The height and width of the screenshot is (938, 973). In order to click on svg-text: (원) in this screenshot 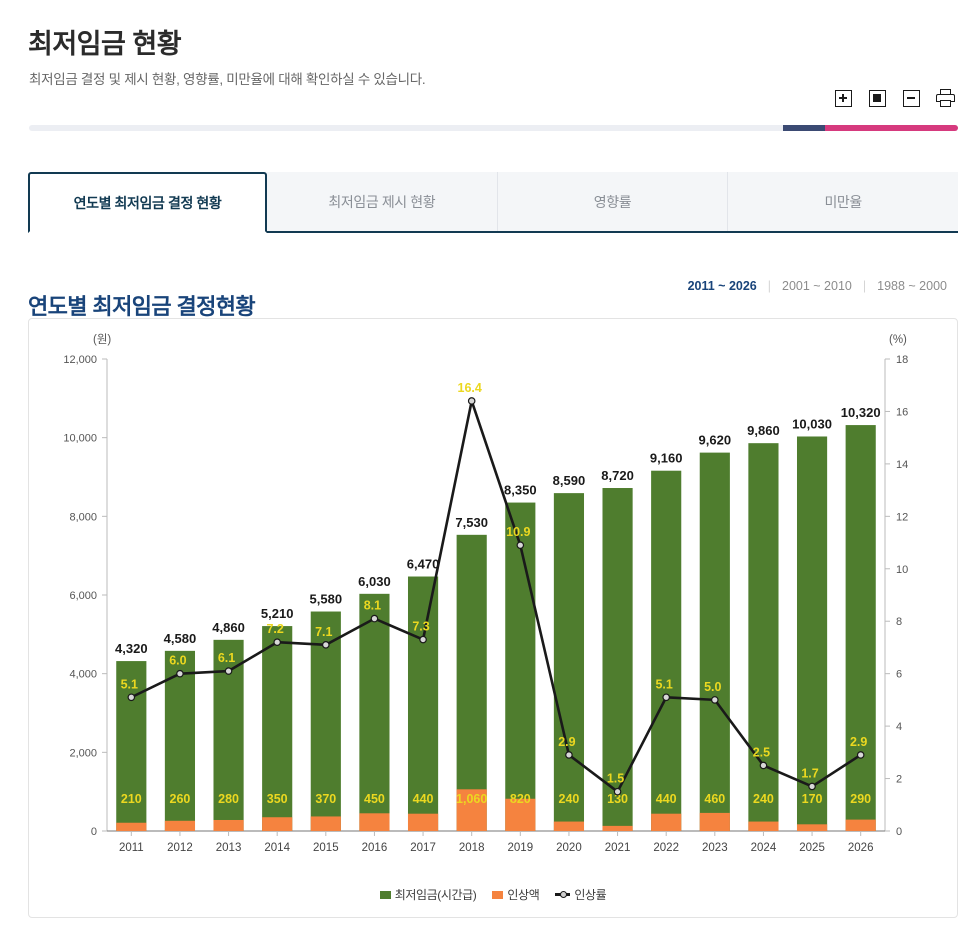, I will do `click(102, 339)`.